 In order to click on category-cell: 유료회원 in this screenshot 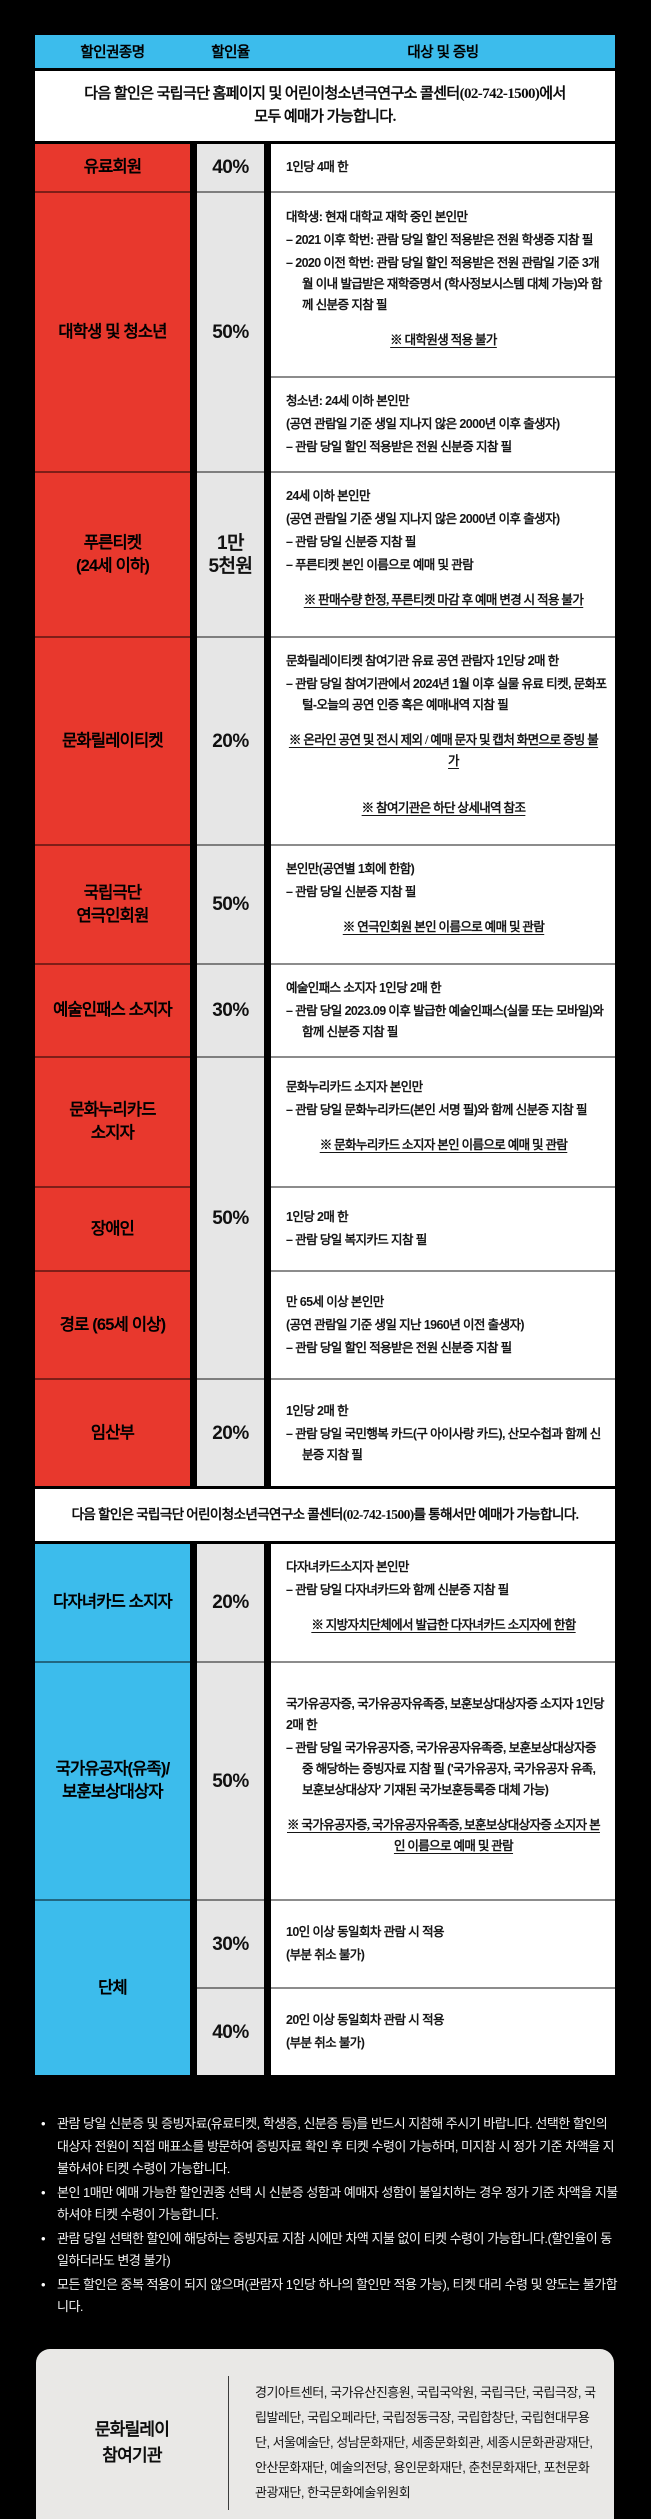, I will do `click(112, 167)`.